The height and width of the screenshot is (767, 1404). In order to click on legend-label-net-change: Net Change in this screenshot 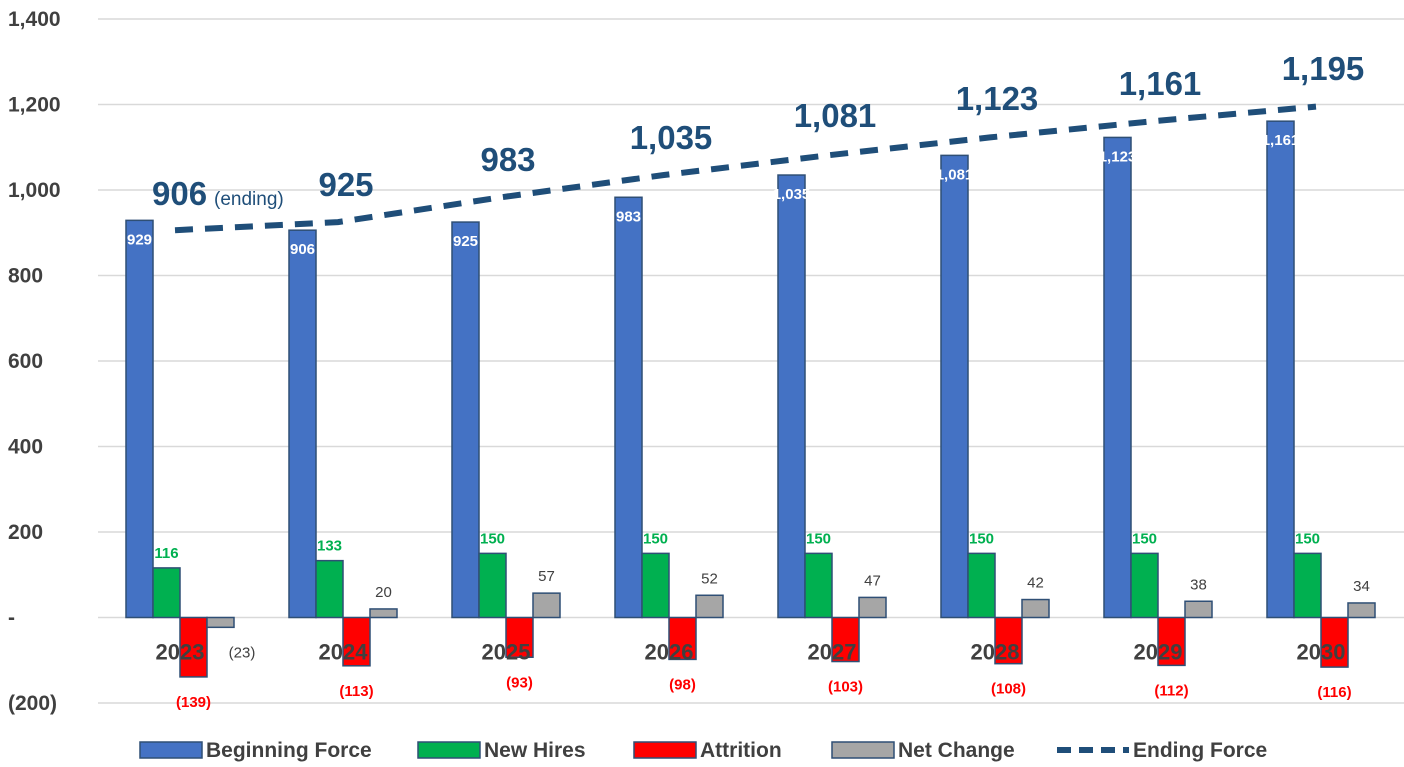, I will do `click(956, 750)`.